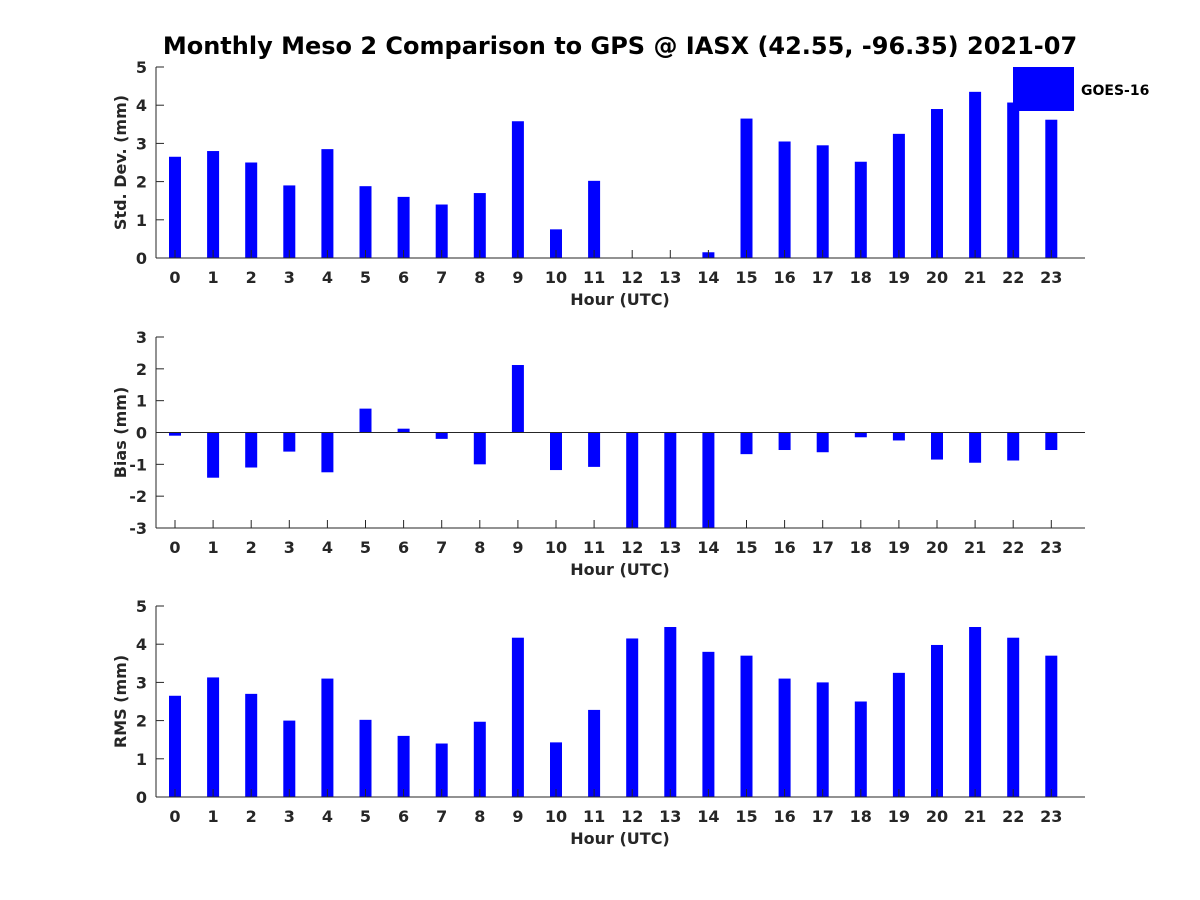 The image size is (1200, 900). What do you see at coordinates (138, 464) in the screenshot?
I see `y-tick-label: -1` at bounding box center [138, 464].